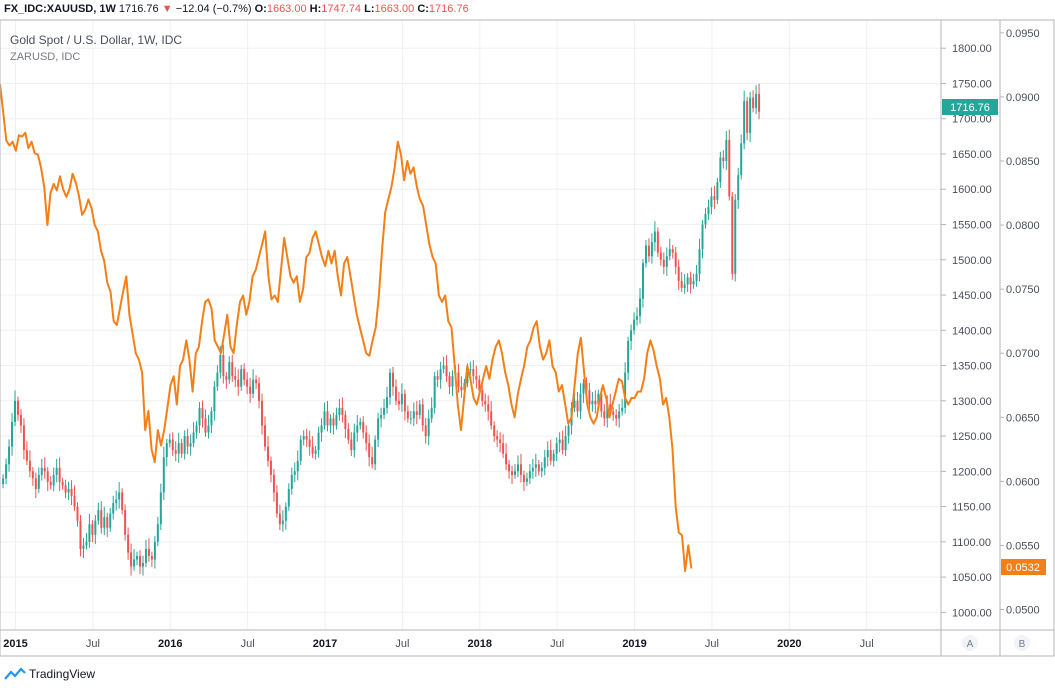 The height and width of the screenshot is (688, 1055). Describe the element at coordinates (1023, 290) in the screenshot. I see `zar-tick-label: 0.0750` at that location.